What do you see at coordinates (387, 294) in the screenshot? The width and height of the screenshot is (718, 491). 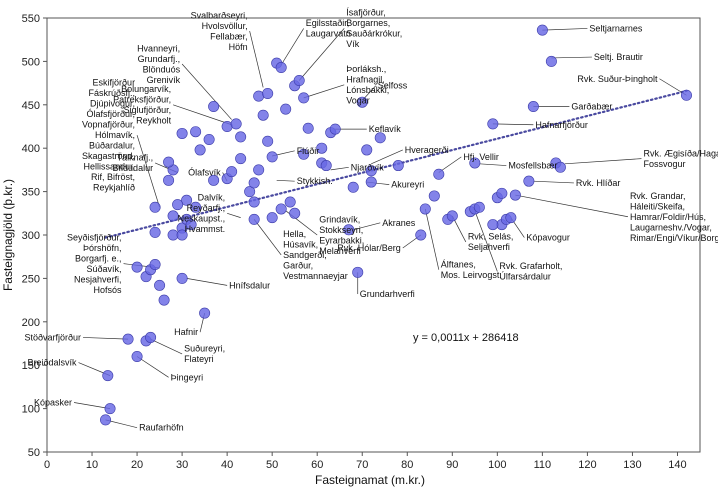 I see `point-label: Grundarhverfi` at bounding box center [387, 294].